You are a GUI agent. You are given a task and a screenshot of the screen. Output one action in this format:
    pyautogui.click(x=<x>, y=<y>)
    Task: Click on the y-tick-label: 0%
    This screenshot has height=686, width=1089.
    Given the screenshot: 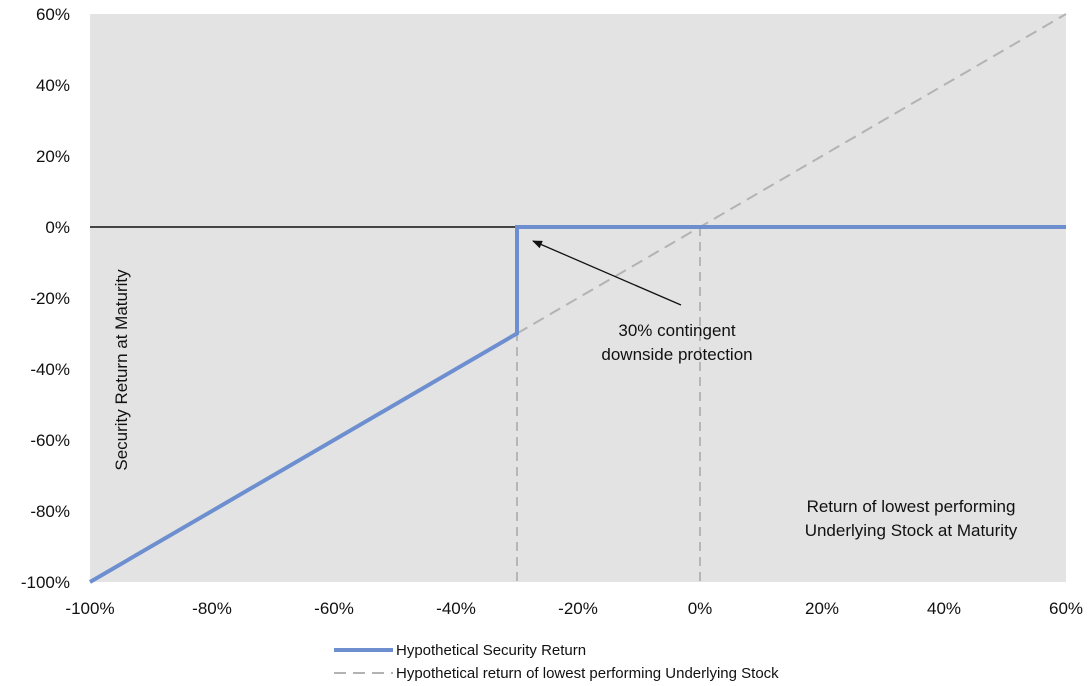 What is the action you would take?
    pyautogui.click(x=57, y=227)
    